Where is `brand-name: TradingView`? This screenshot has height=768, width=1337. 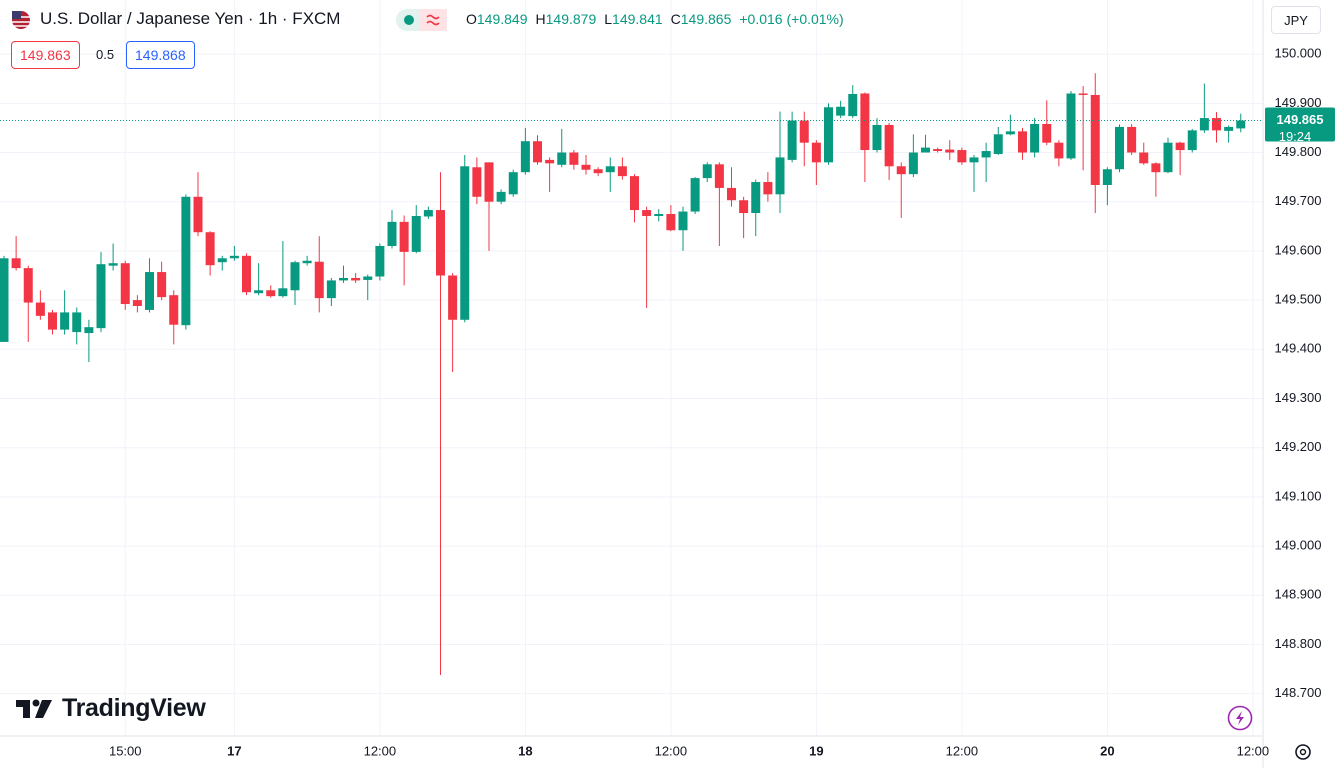
brand-name: TradingView is located at coordinates (134, 708).